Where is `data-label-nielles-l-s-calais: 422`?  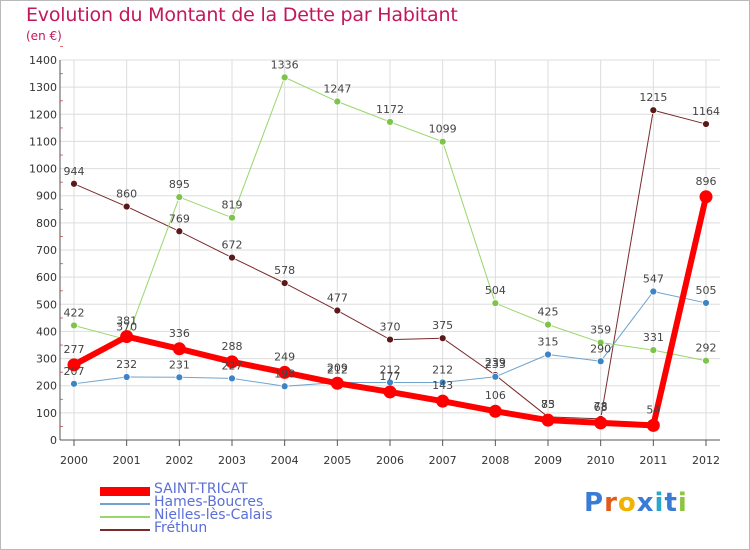
data-label-nielles-l-s-calais: 422 is located at coordinates (74, 312).